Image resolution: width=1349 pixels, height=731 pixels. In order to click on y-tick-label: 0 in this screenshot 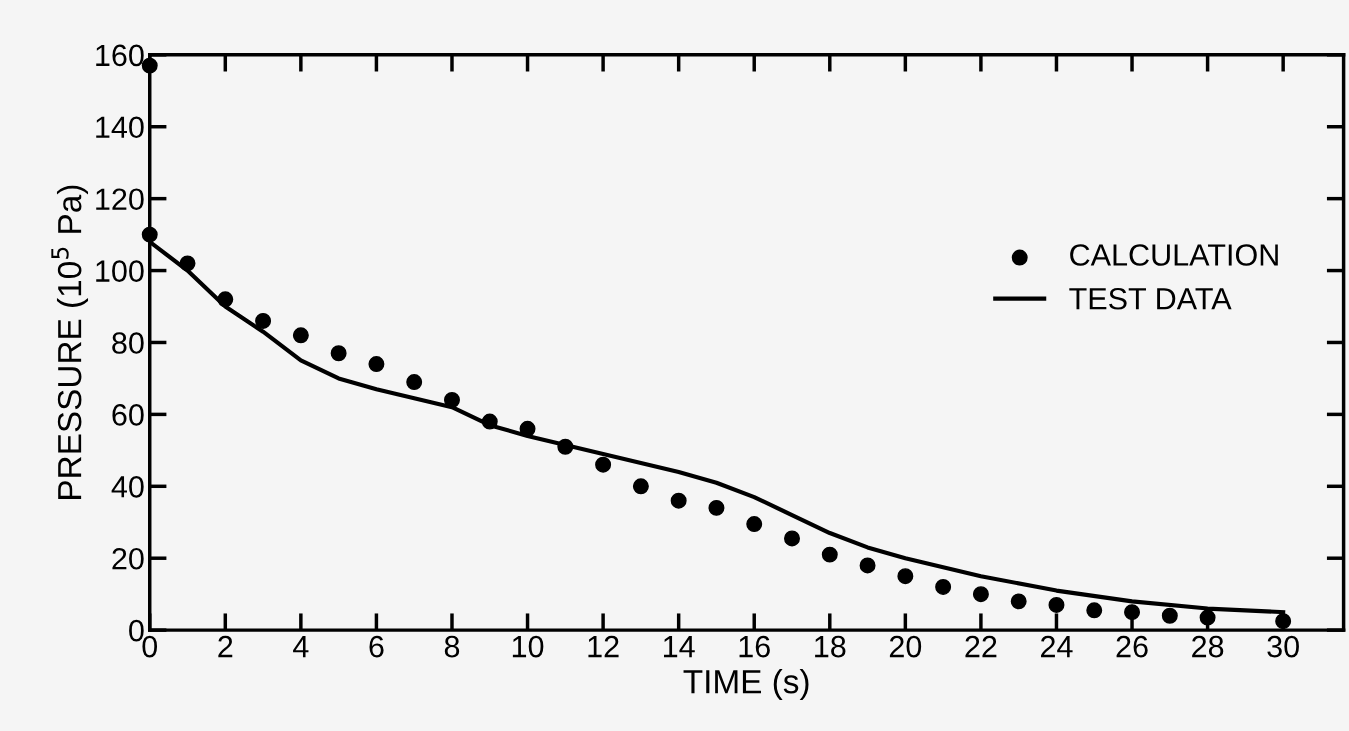, I will do `click(136, 630)`.